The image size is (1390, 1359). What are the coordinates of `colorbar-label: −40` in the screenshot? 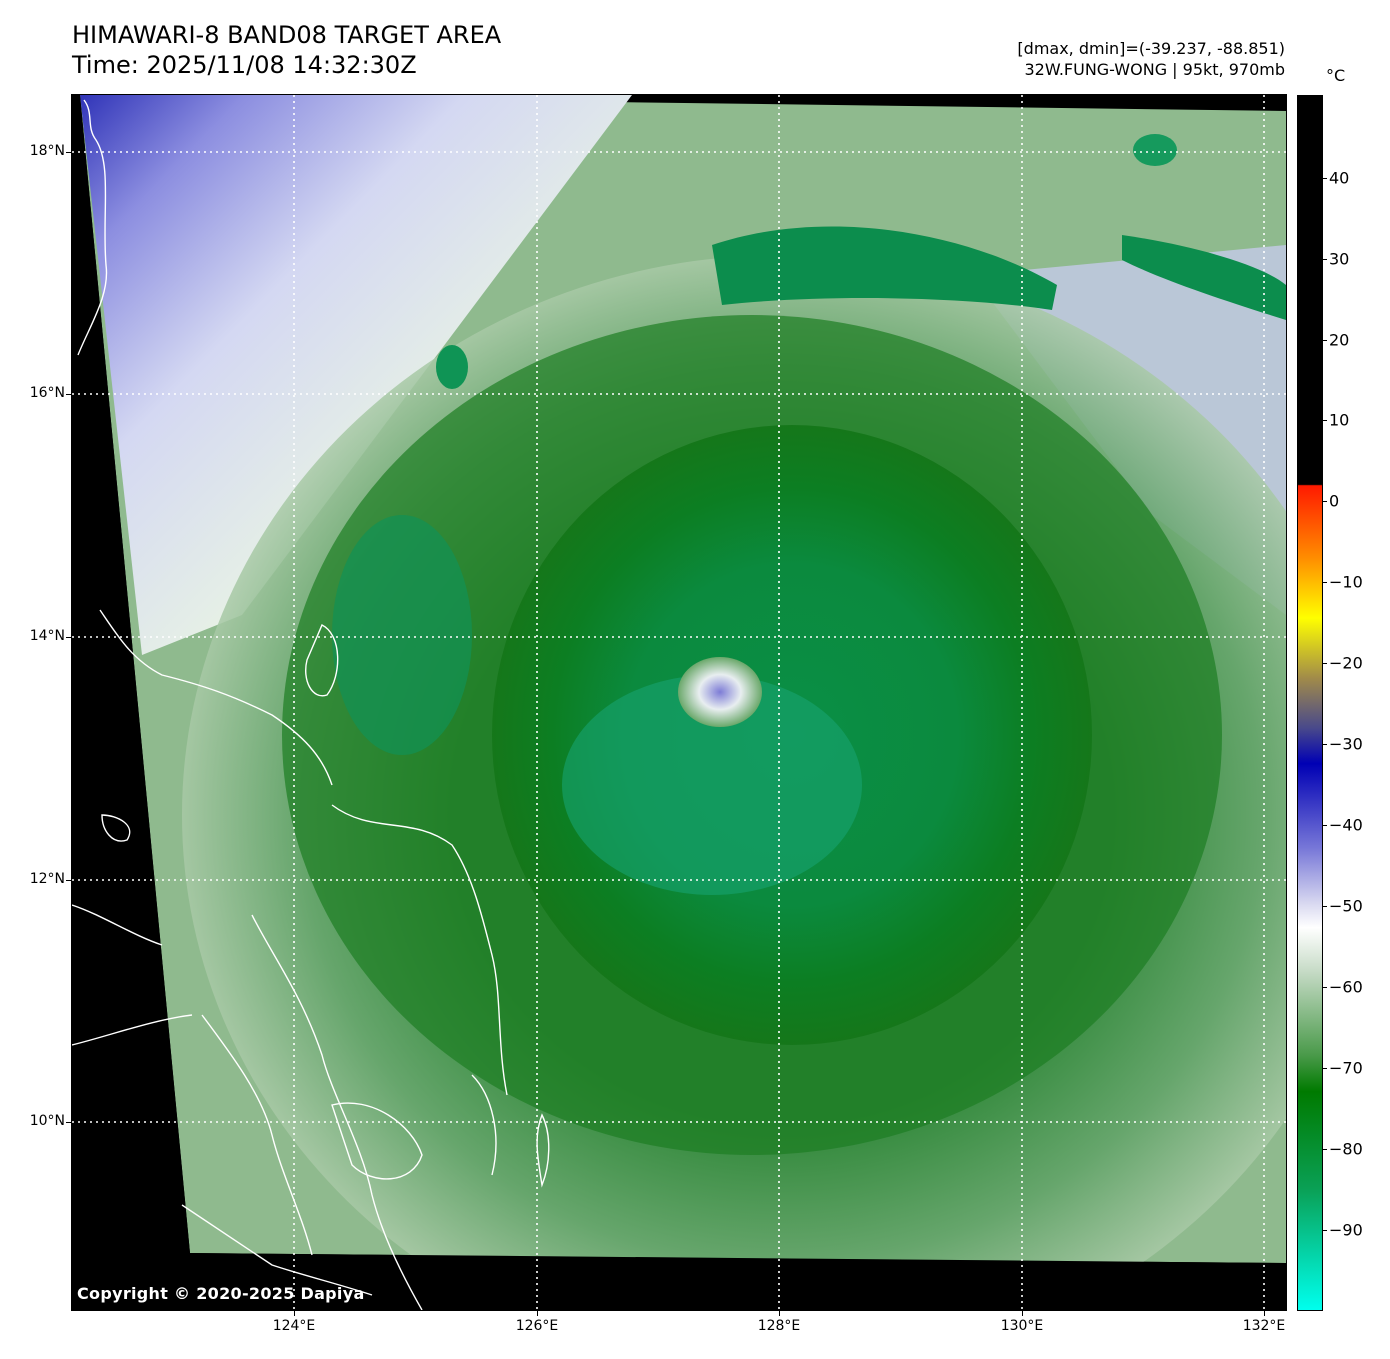 It's located at (1346, 825).